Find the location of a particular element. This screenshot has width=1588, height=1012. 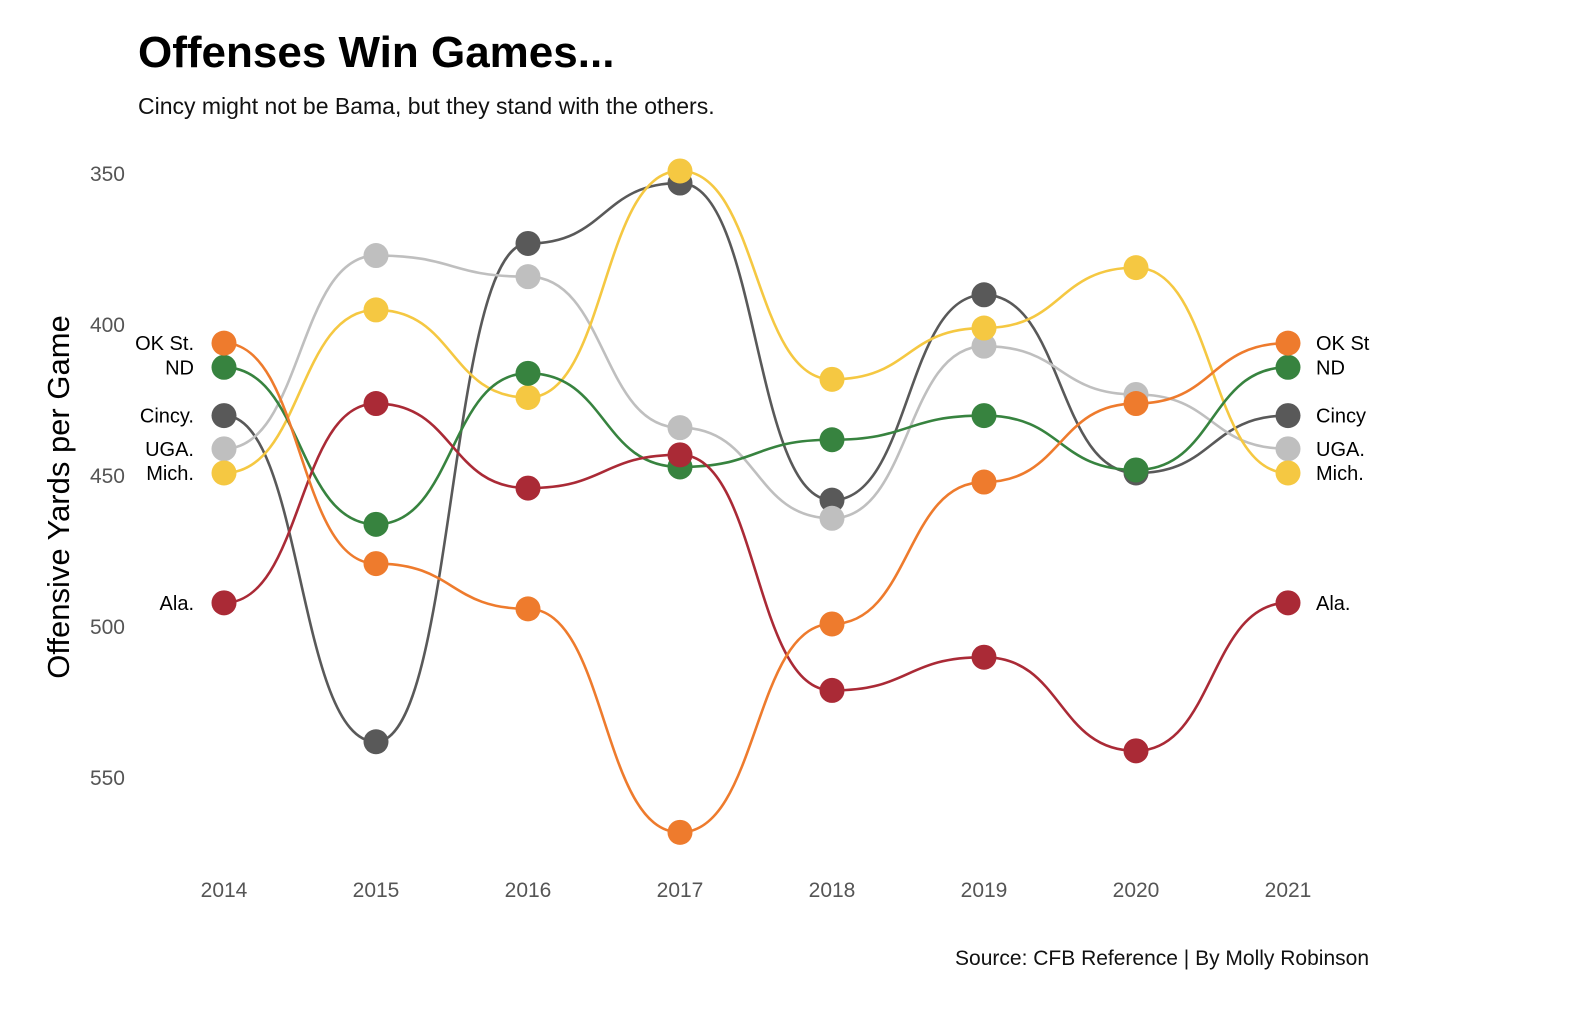

x-tick-label: 2015 is located at coordinates (376, 890).